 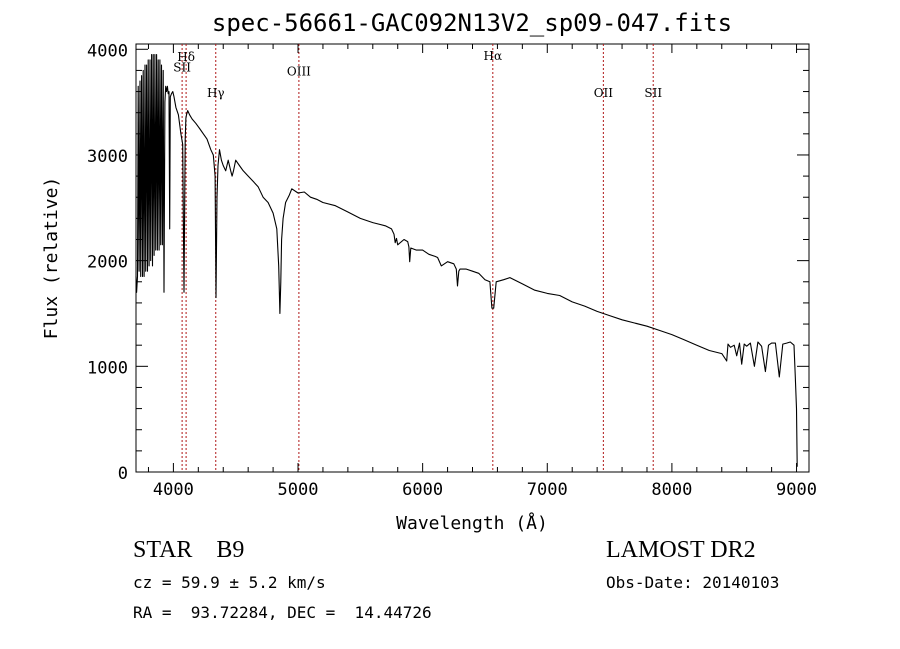 What do you see at coordinates (216, 93) in the screenshot?
I see `line-marker-label: Hγ` at bounding box center [216, 93].